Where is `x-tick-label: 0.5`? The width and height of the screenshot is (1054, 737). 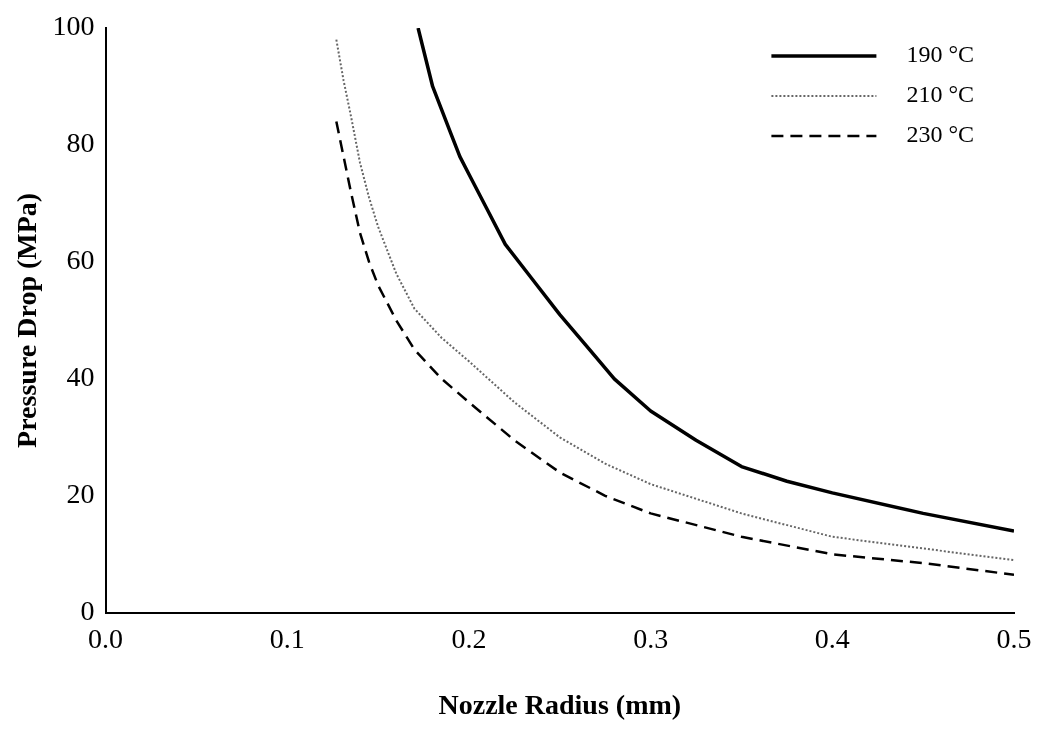 x-tick-label: 0.5 is located at coordinates (1014, 638).